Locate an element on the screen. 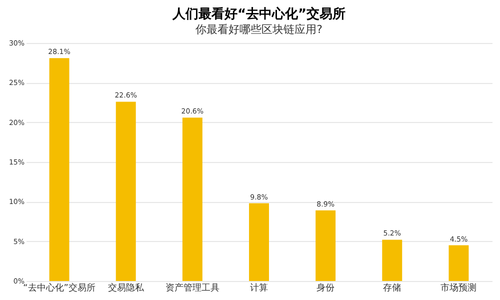  chart-title: 人们最看好“去中心化”交易所 is located at coordinates (258, 14).